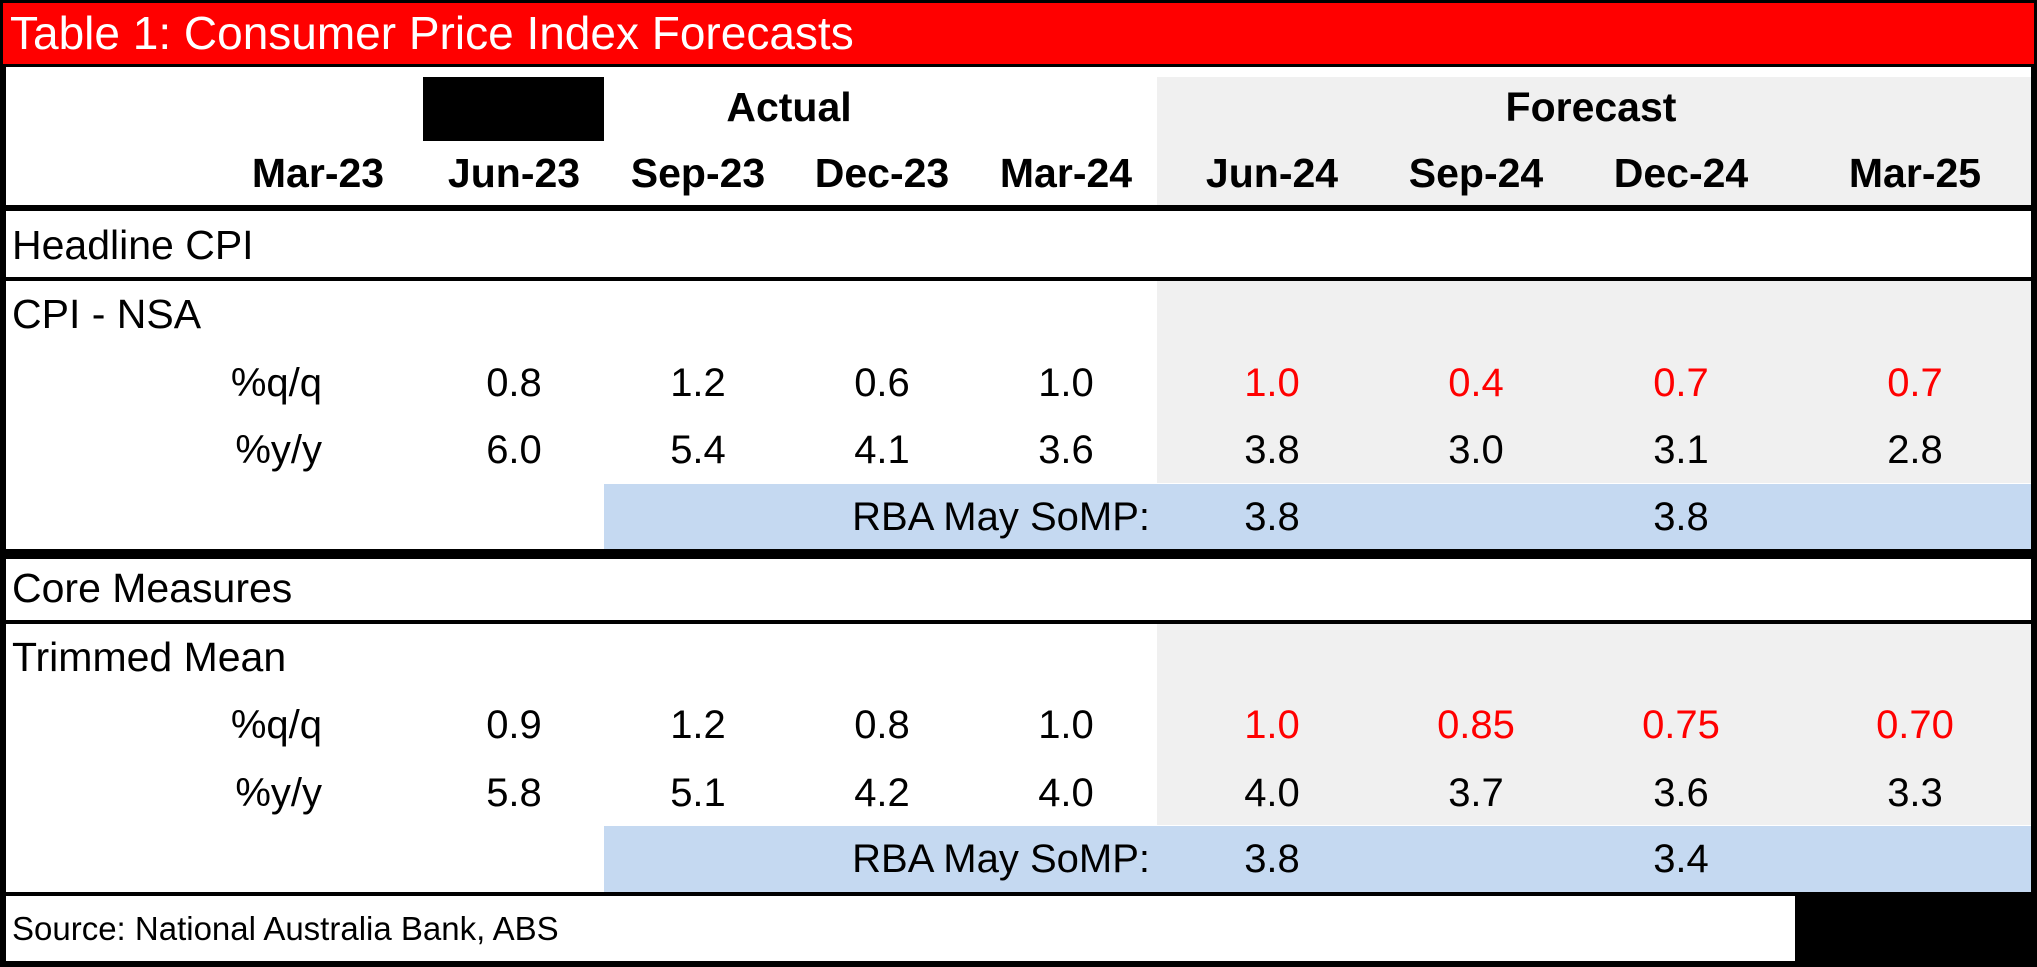 The image size is (2037, 967). I want to click on table-cell: 5.4, so click(698, 450).